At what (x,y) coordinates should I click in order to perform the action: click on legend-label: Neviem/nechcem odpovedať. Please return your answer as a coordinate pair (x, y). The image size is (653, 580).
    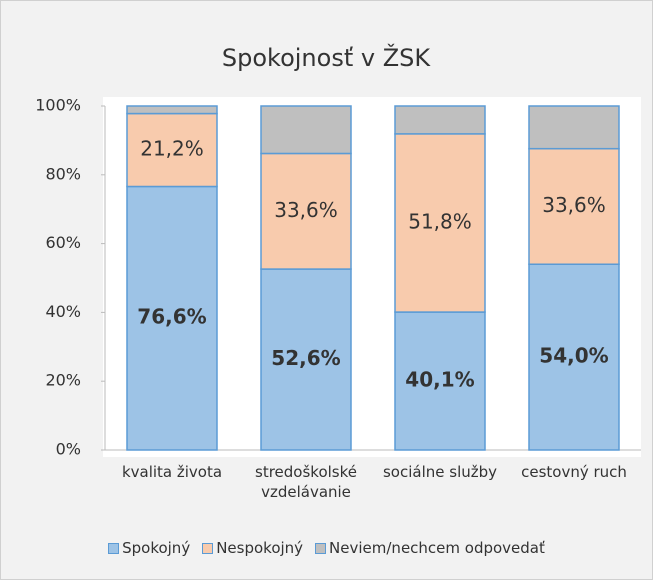
    Looking at the image, I should click on (437, 548).